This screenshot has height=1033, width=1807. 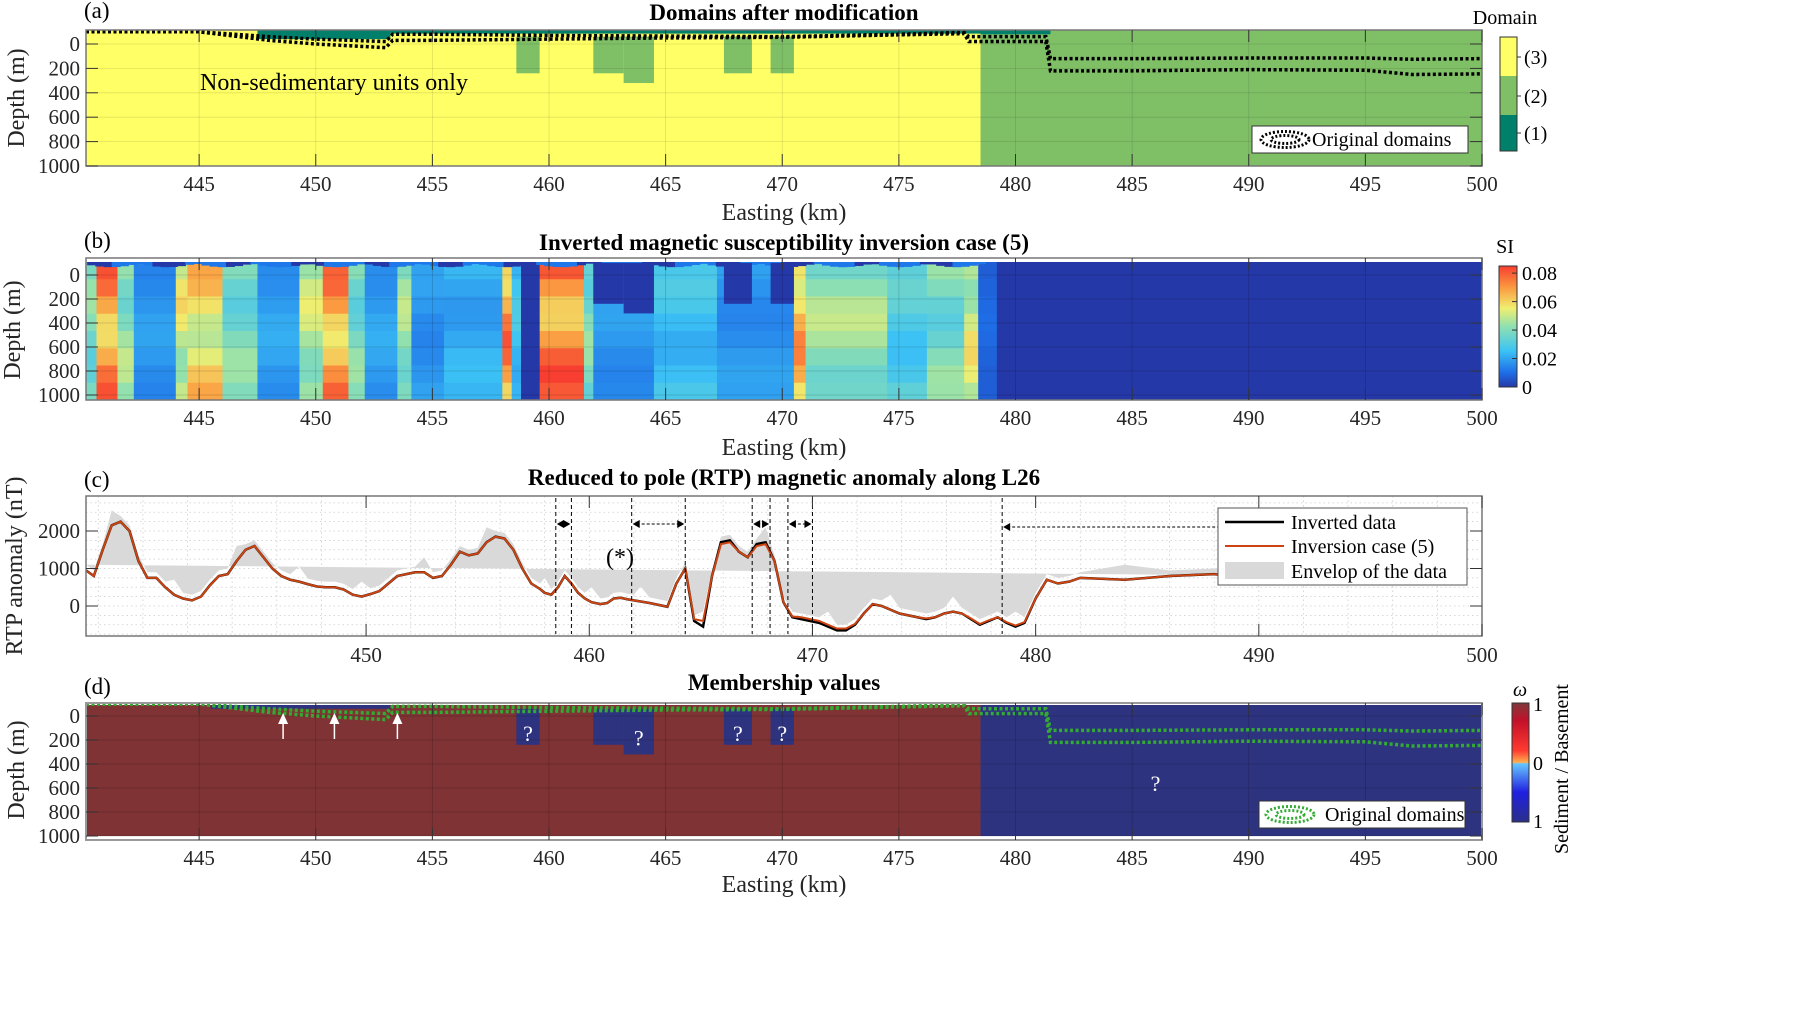 I want to click on panel-a-colorbar-title: Domain, so click(x=1505, y=18).